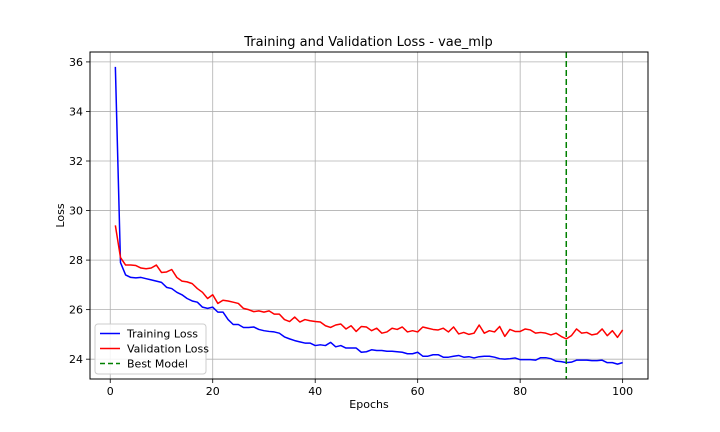  What do you see at coordinates (76, 62) in the screenshot?
I see `y-tick-label: 36` at bounding box center [76, 62].